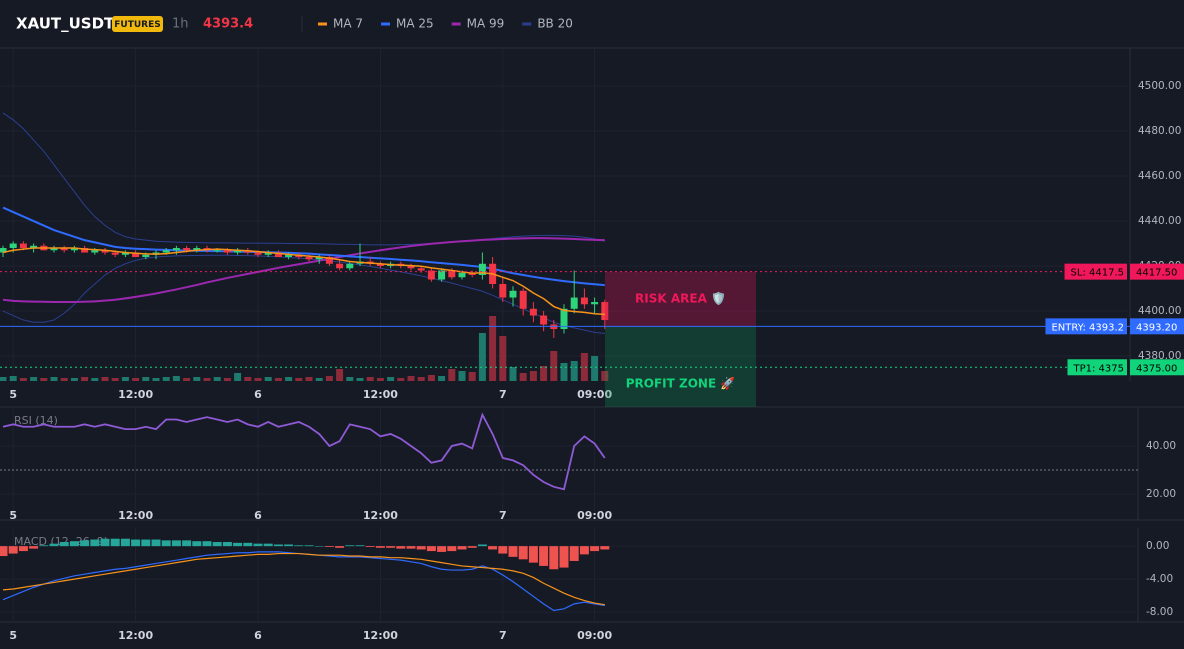  What do you see at coordinates (1161, 494) in the screenshot?
I see `y-tick-label: 20.00` at bounding box center [1161, 494].